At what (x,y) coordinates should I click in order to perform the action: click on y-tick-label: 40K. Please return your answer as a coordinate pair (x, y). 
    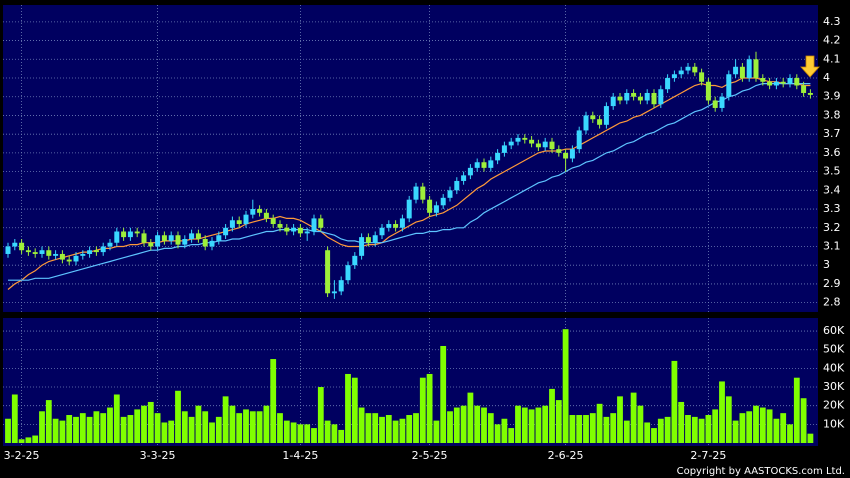
    Looking at the image, I should click on (834, 367).